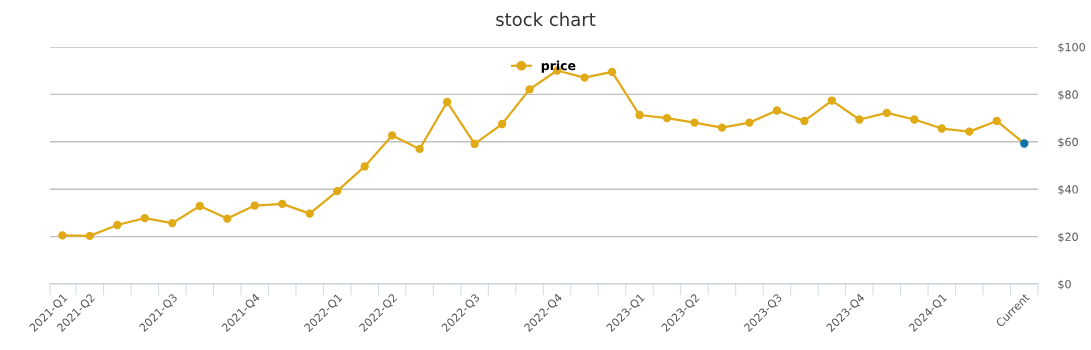 The height and width of the screenshot is (350, 1091). What do you see at coordinates (1071, 47) in the screenshot?
I see `y-tick-label: $100` at bounding box center [1071, 47].